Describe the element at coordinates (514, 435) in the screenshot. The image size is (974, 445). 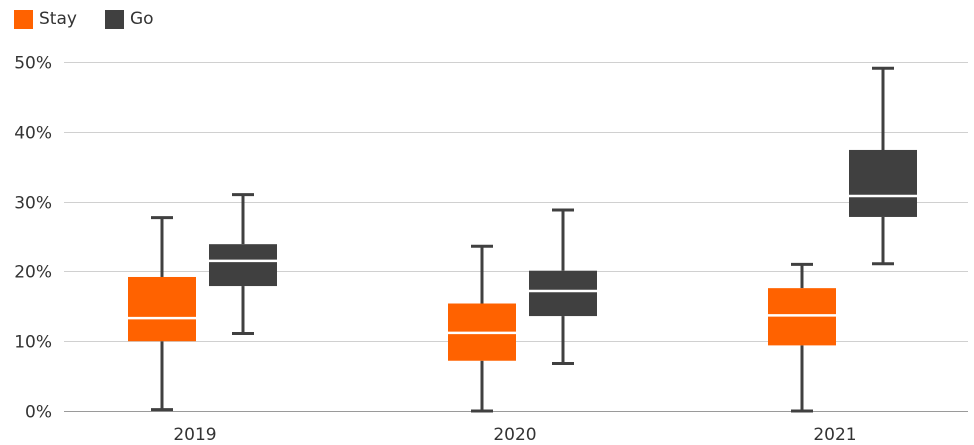
I see `x-tick-label-2020: 2020` at that location.